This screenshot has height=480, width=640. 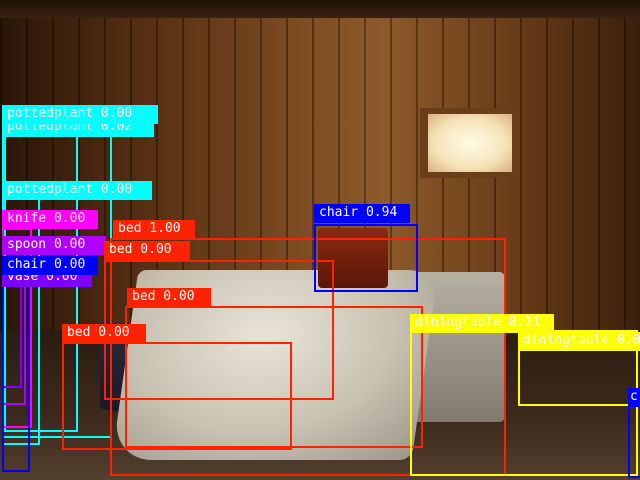 What do you see at coordinates (50, 219) in the screenshot?
I see `detection-label-knife: knife 0.00` at bounding box center [50, 219].